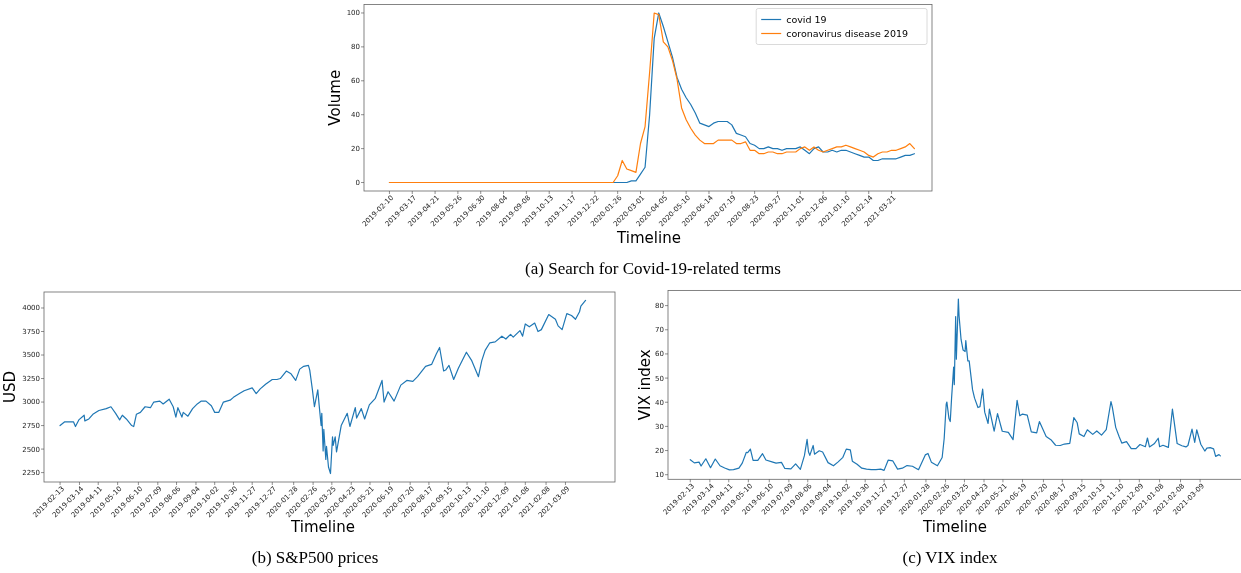  I want to click on text: (a) Search for Covid-19-related terms, so click(653, 268).